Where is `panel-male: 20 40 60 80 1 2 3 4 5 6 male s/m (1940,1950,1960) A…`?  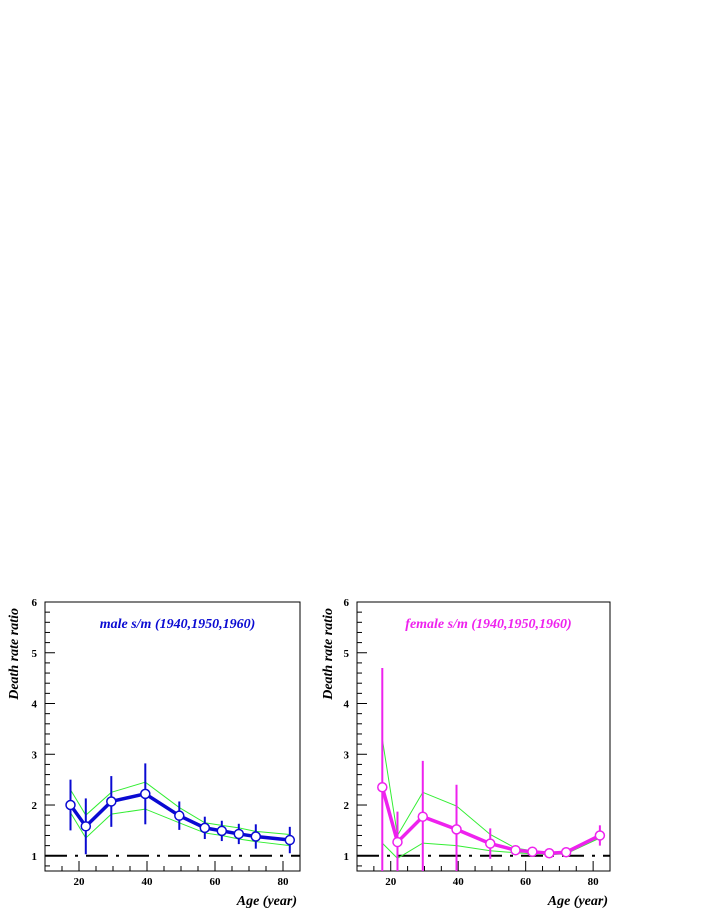
panel-male: 20 40 60 80 1 2 3 4 5 6 male s/m (1940,1950,1960) A… is located at coordinates (154, 753).